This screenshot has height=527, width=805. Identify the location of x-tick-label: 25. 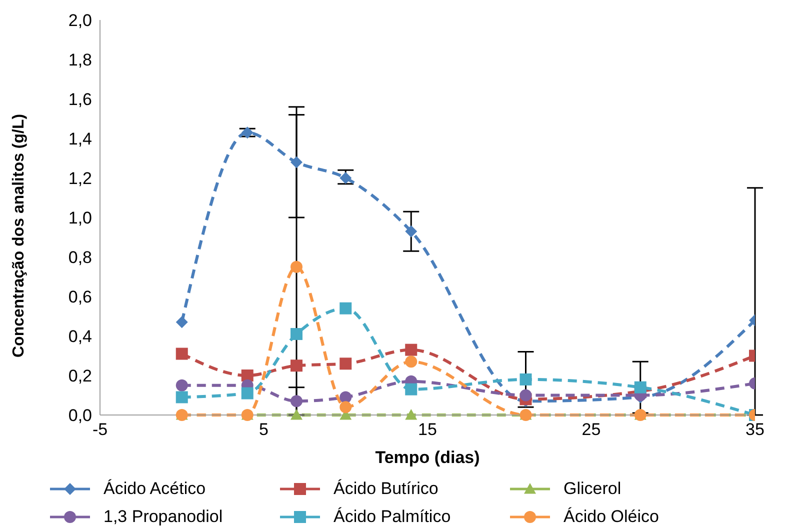
(591, 430).